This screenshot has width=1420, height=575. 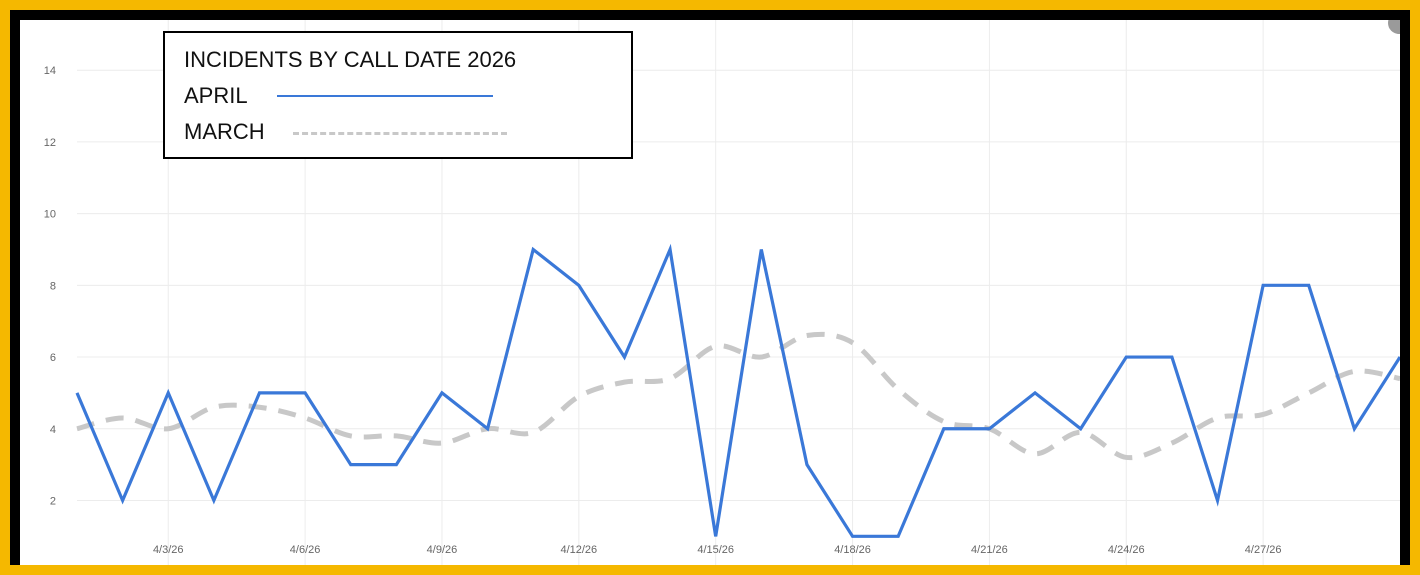 I want to click on y-axis-ticks: 2 4 6 8 10 12 14, so click(x=50, y=286).